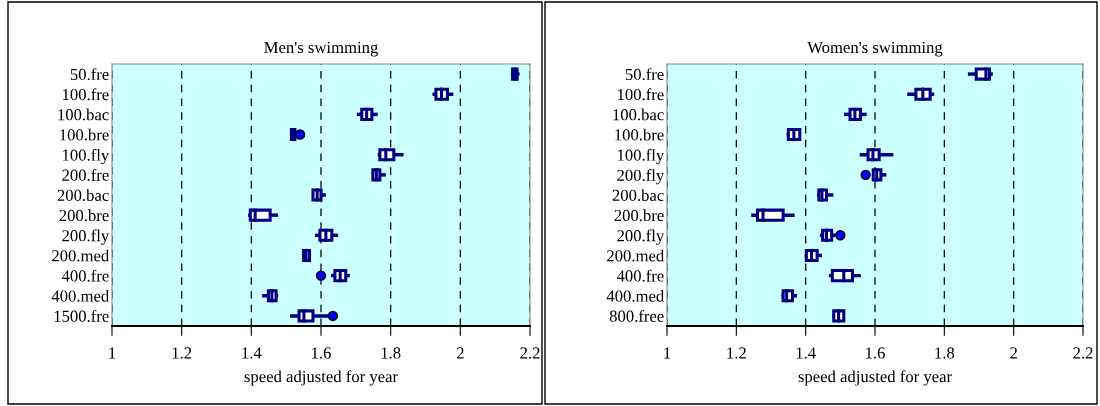  Describe the element at coordinates (85, 174) in the screenshot. I see `y-tick-label: 200.fre` at that location.